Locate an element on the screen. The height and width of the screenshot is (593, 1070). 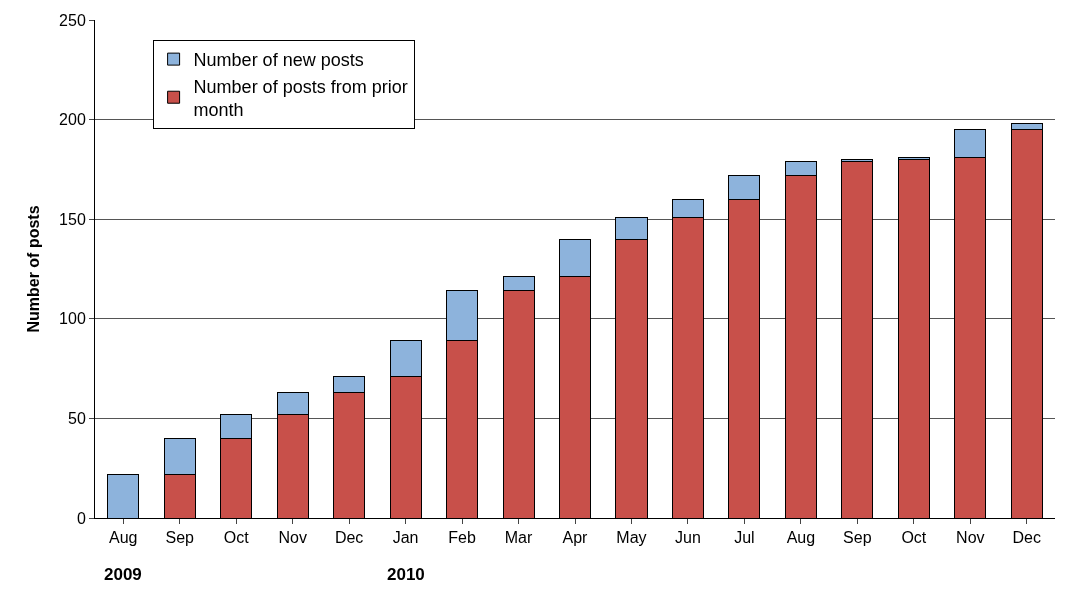
y-tick-label: 150 is located at coordinates (72, 219).